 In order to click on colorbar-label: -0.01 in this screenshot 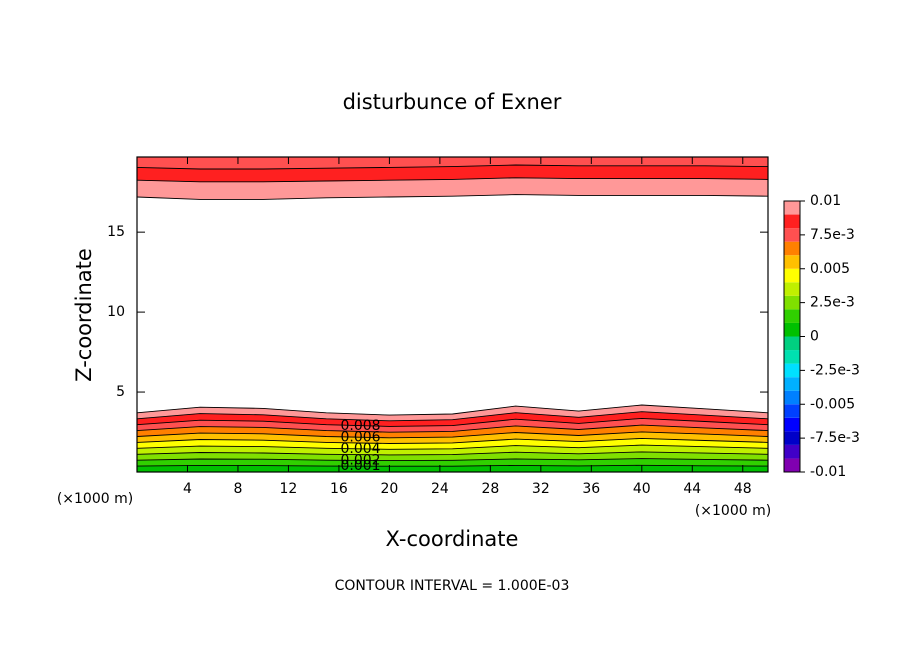, I will do `click(828, 472)`.